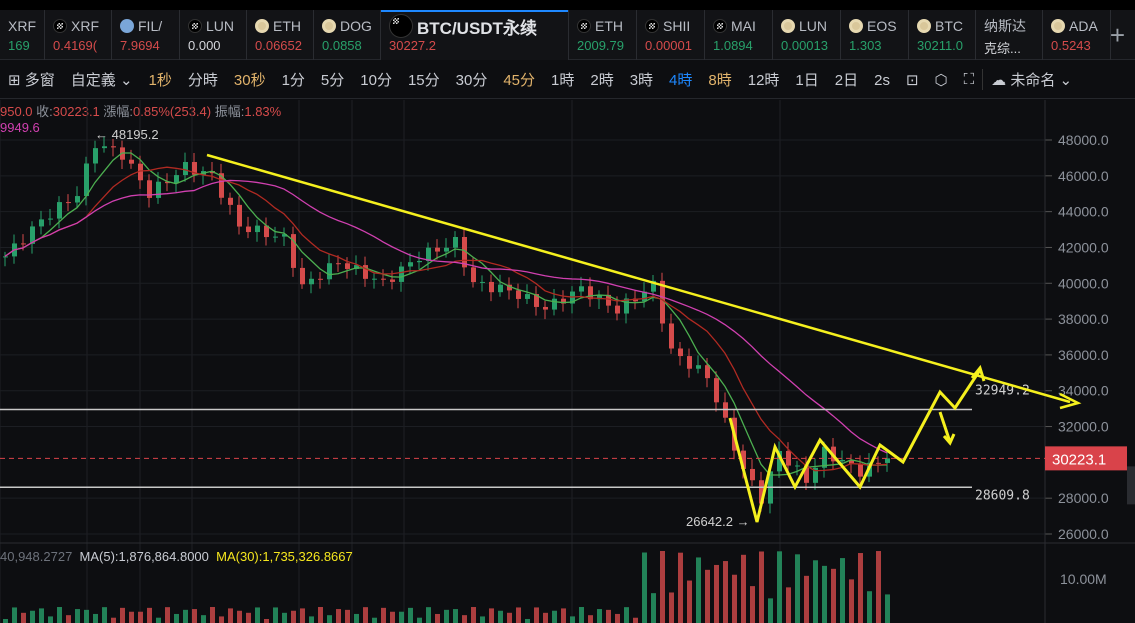 The height and width of the screenshot is (623, 1135). Describe the element at coordinates (213, 35) in the screenshot. I see `symbol-tab: LUN 0.000` at that location.